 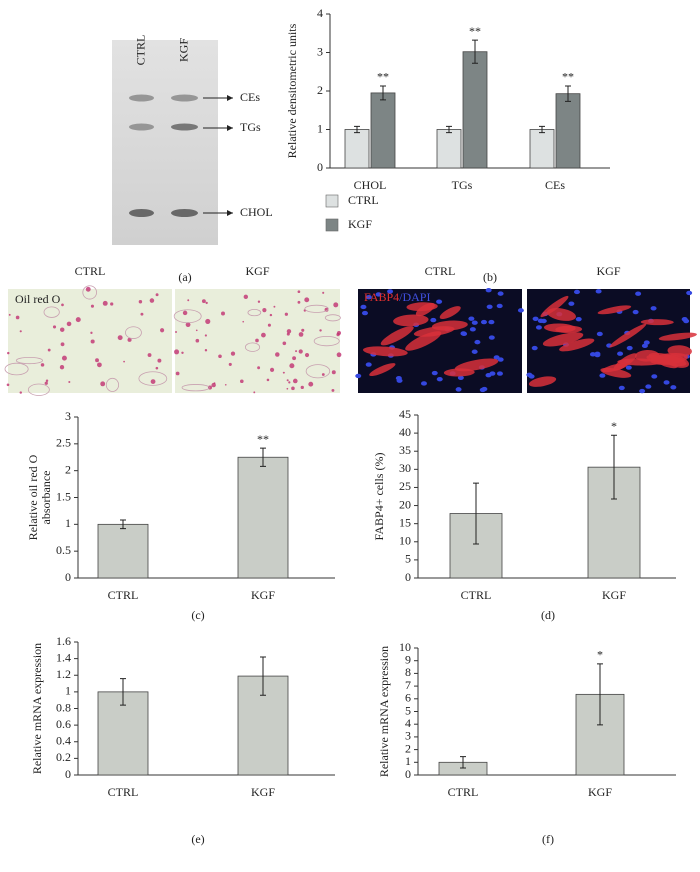 What do you see at coordinates (165, 142) in the screenshot?
I see `gel-image` at bounding box center [165, 142].